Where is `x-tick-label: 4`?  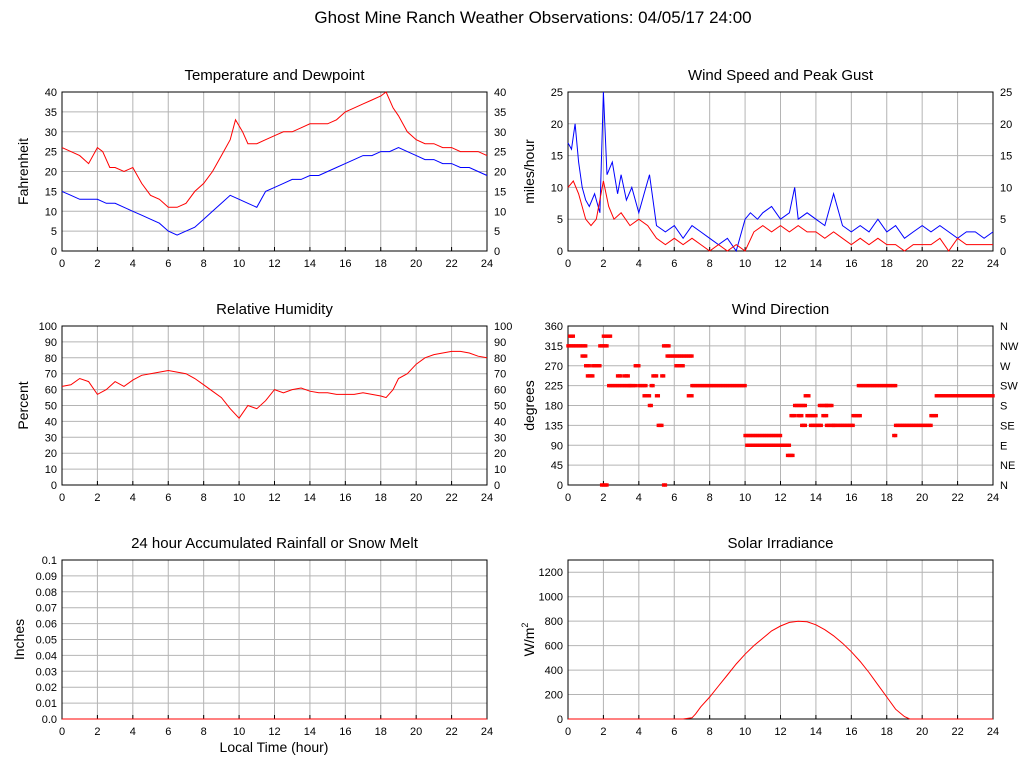 x-tick-label: 4 is located at coordinates (133, 264).